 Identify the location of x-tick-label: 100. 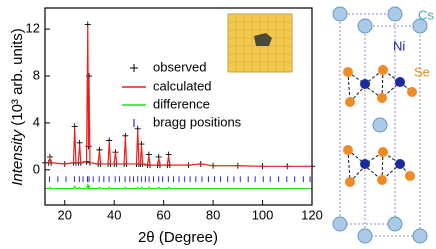
(263, 214).